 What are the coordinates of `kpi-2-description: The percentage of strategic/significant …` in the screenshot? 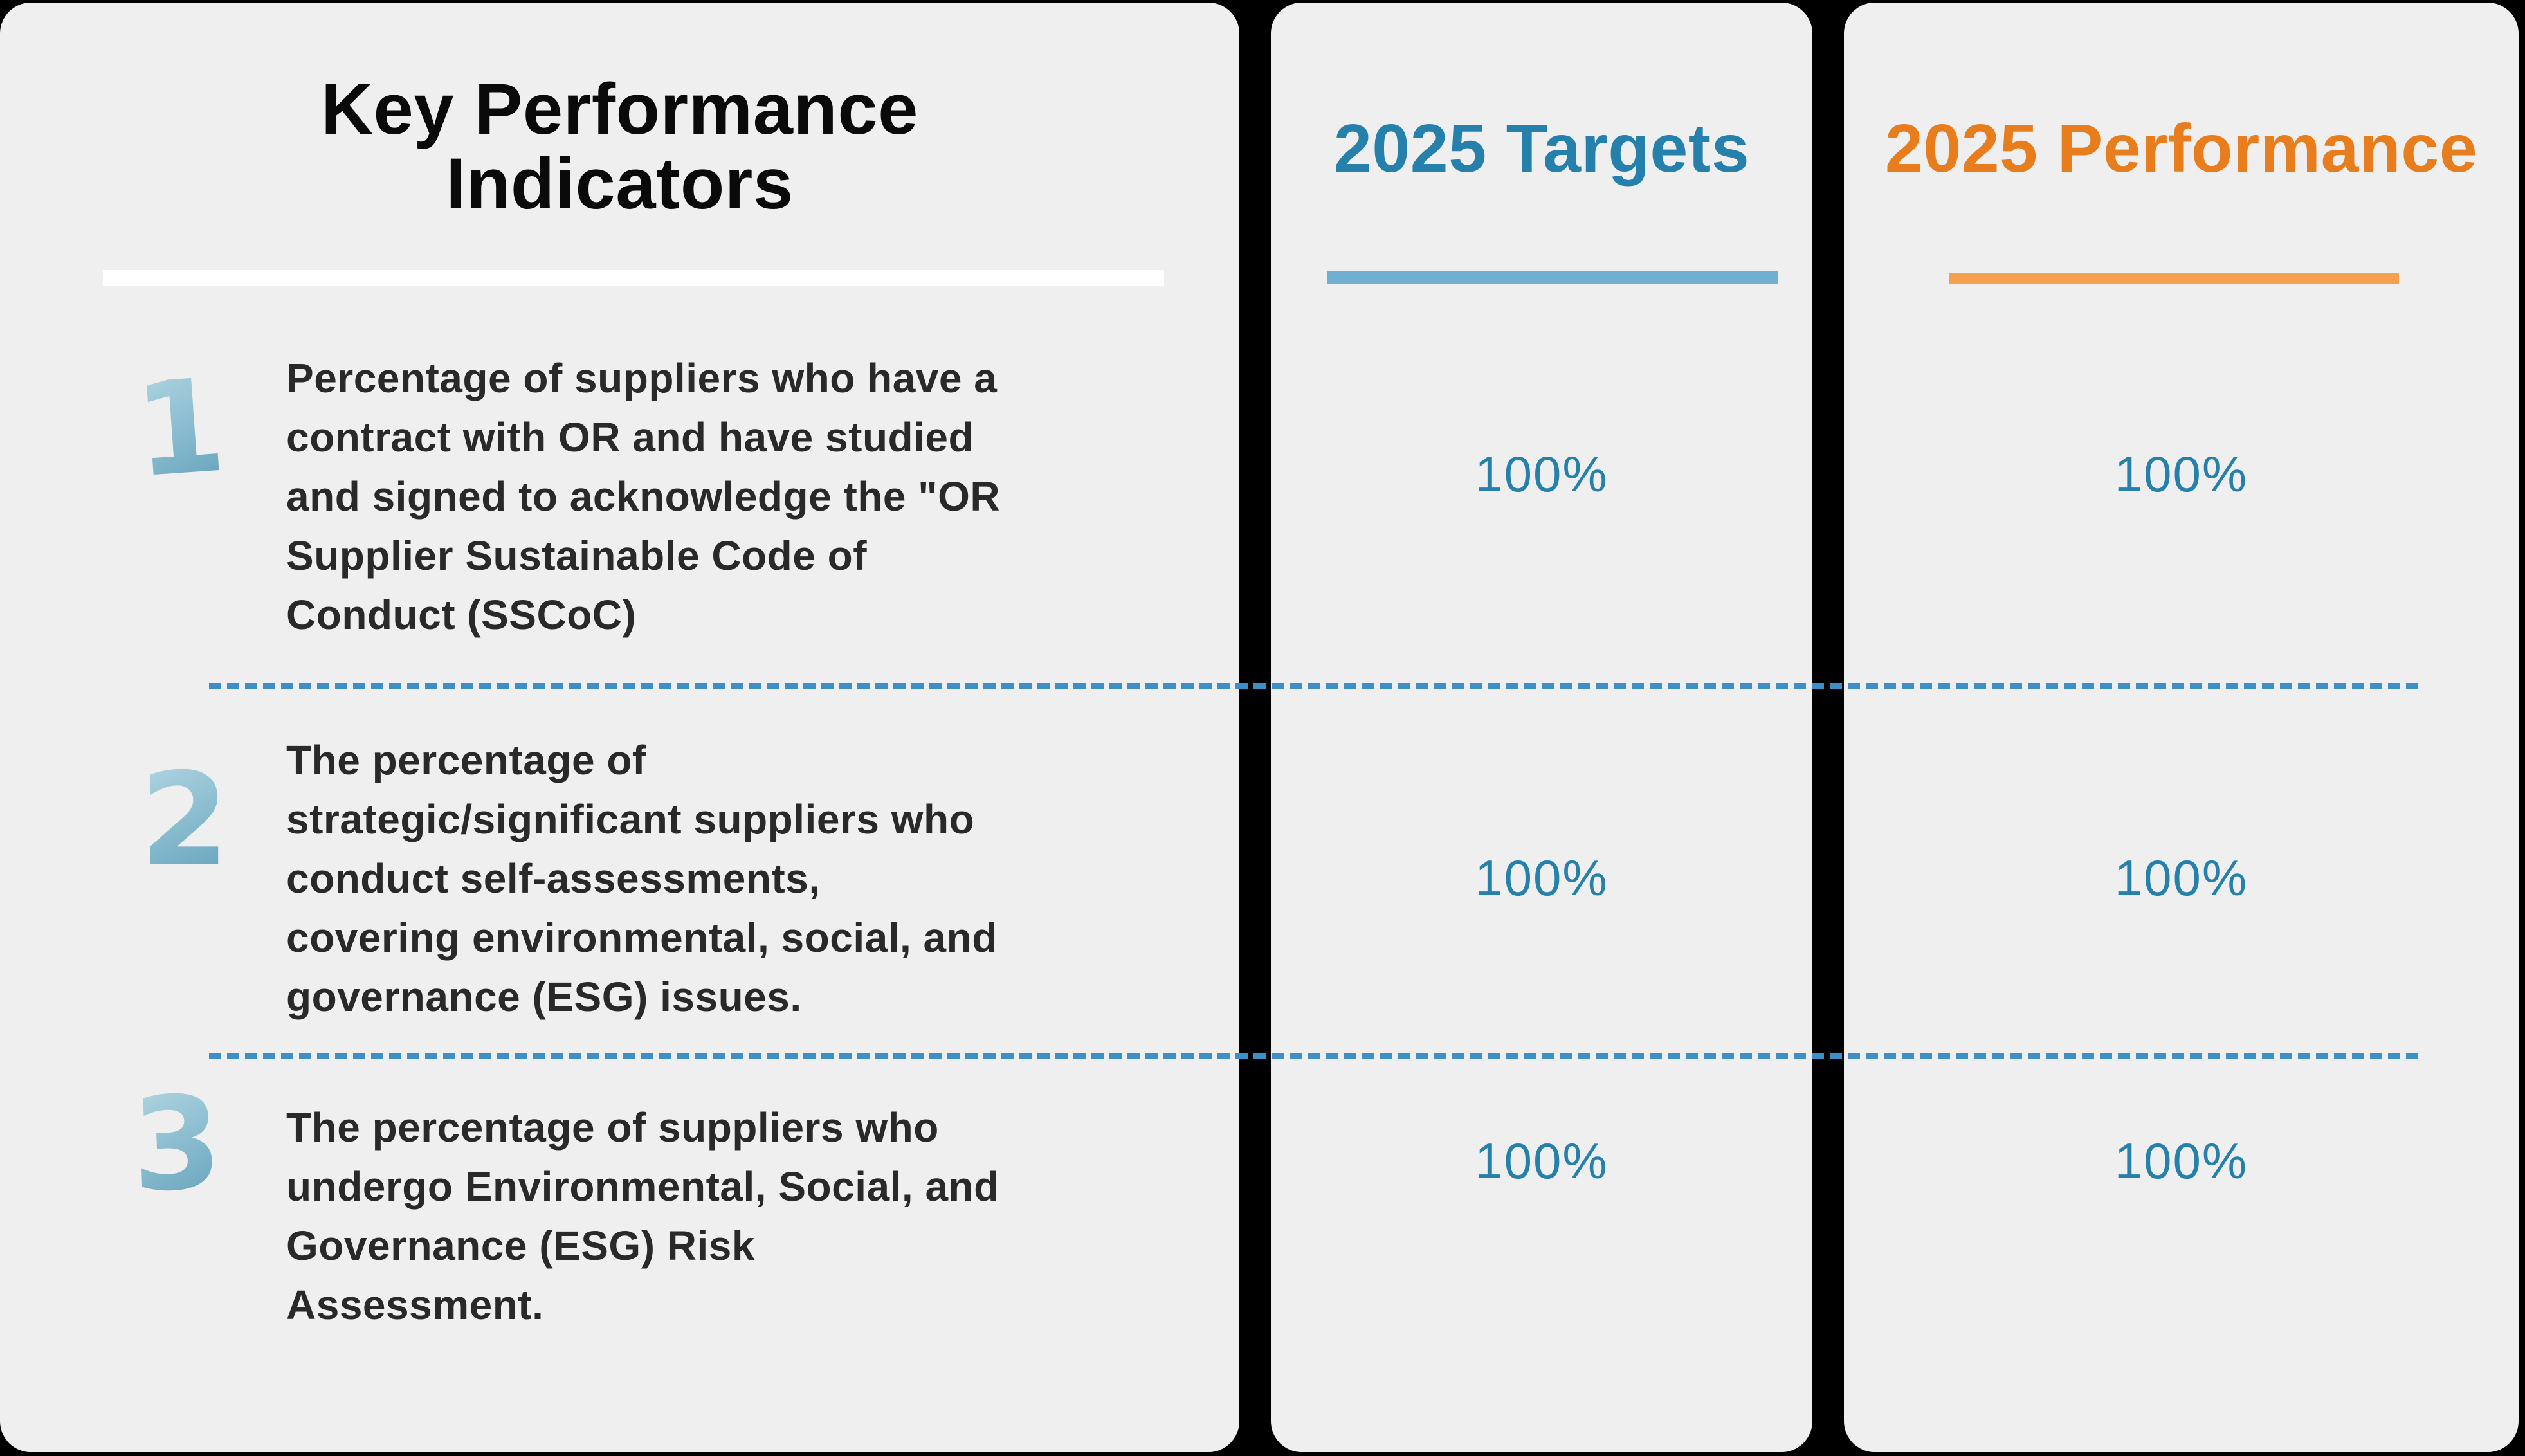 It's located at (742, 878).